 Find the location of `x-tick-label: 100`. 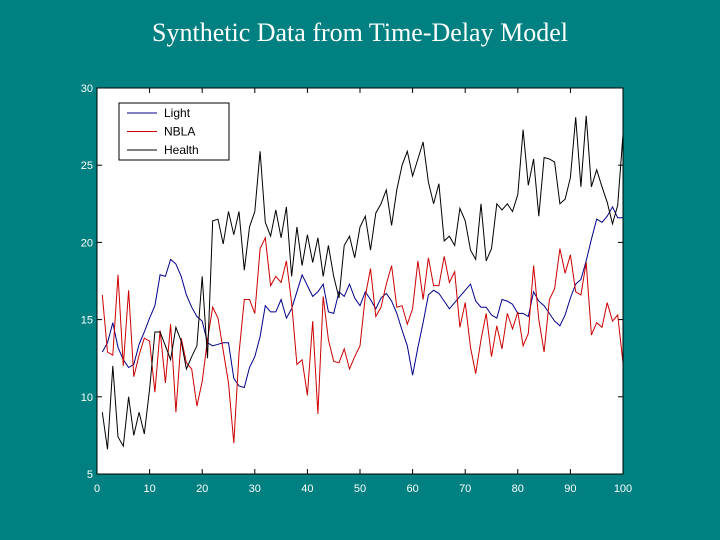

x-tick-label: 100 is located at coordinates (623, 489).